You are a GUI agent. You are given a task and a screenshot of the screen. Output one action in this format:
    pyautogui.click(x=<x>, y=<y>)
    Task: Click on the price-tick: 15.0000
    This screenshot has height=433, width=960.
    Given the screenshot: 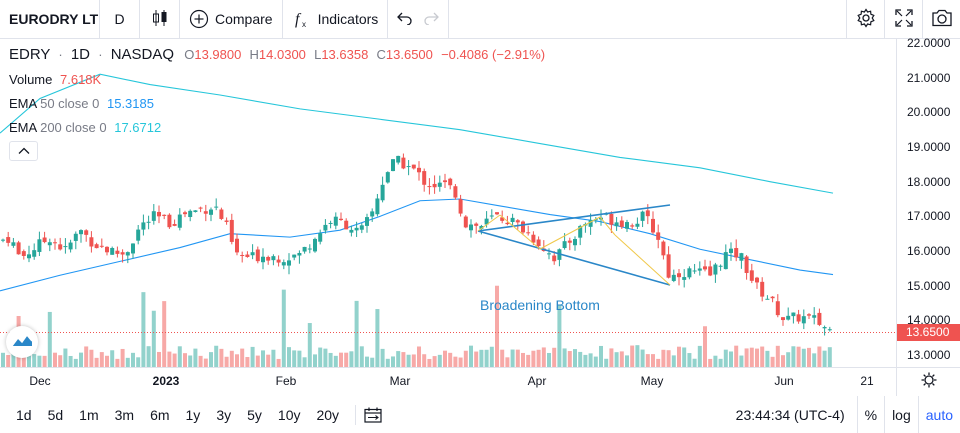 What is the action you would take?
    pyautogui.click(x=929, y=285)
    